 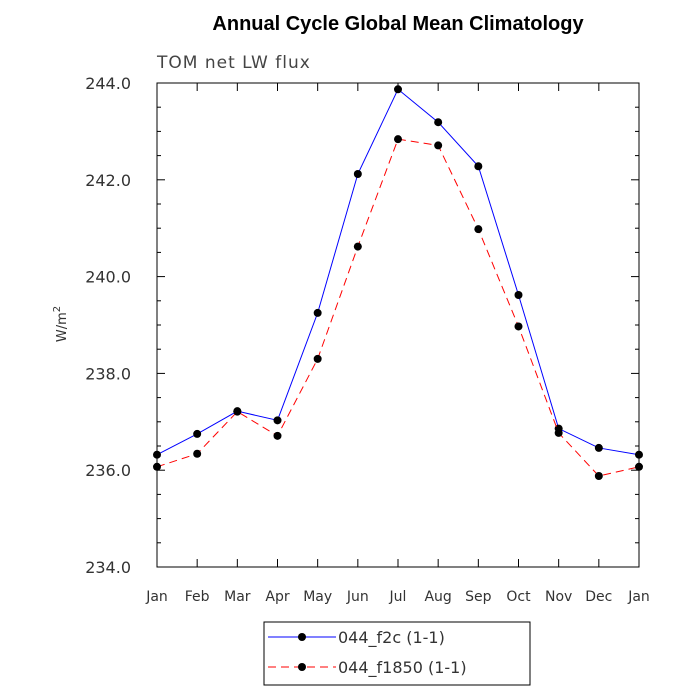 What do you see at coordinates (317, 597) in the screenshot?
I see `x-tick-label: May` at bounding box center [317, 597].